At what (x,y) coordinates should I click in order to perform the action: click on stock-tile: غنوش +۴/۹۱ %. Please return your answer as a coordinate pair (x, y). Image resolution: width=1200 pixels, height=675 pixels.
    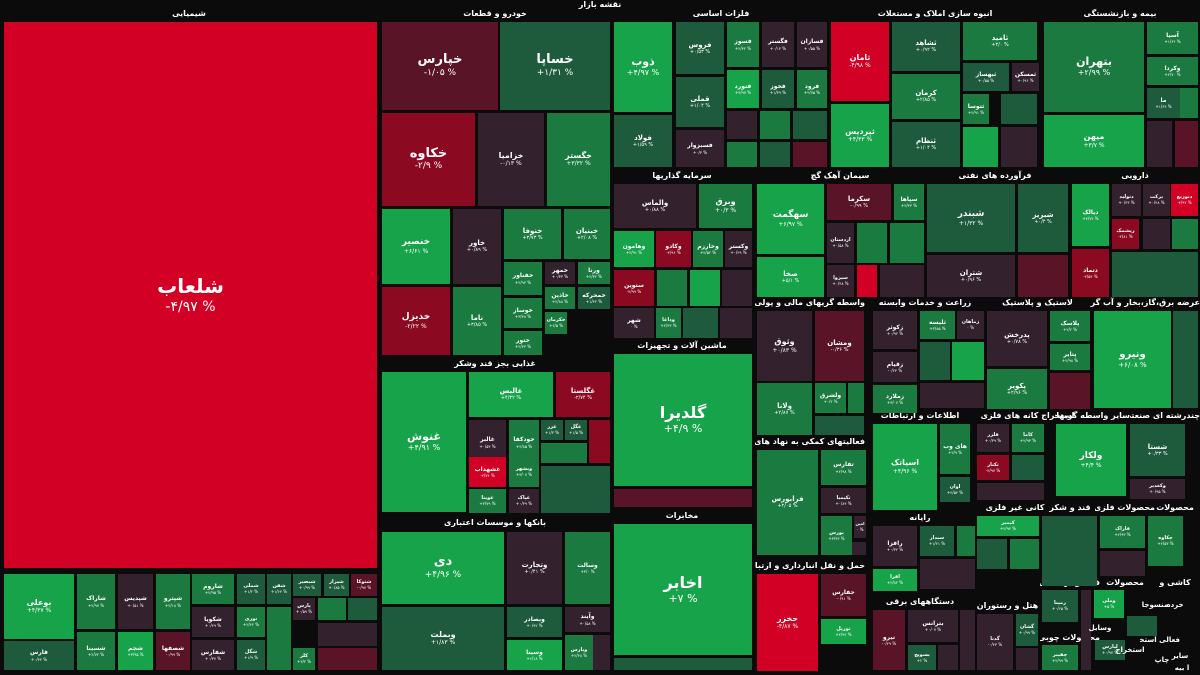
    Looking at the image, I should click on (424, 442).